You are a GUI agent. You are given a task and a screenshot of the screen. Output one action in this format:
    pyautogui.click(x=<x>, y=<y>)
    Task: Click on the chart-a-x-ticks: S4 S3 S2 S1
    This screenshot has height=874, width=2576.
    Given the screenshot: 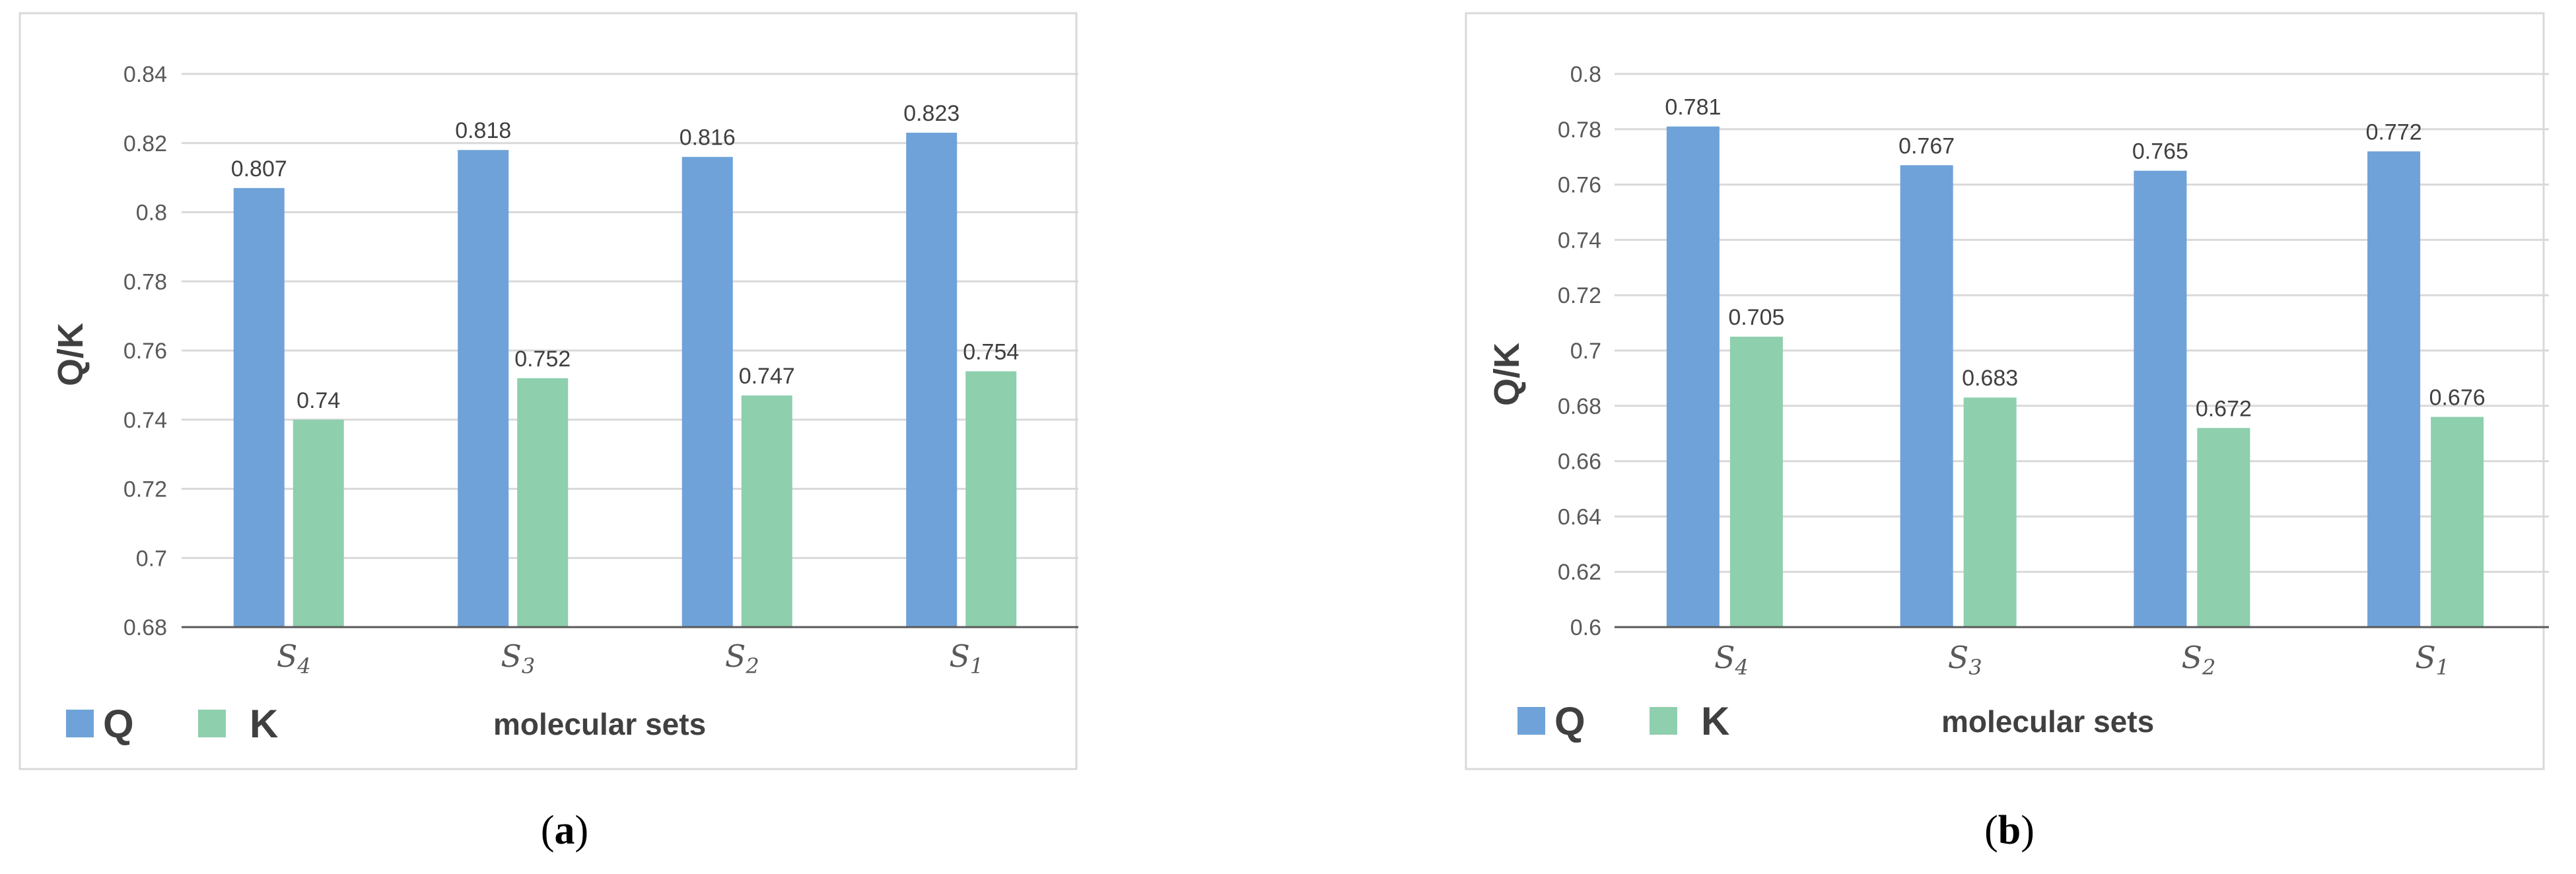 What is the action you would take?
    pyautogui.click(x=630, y=658)
    